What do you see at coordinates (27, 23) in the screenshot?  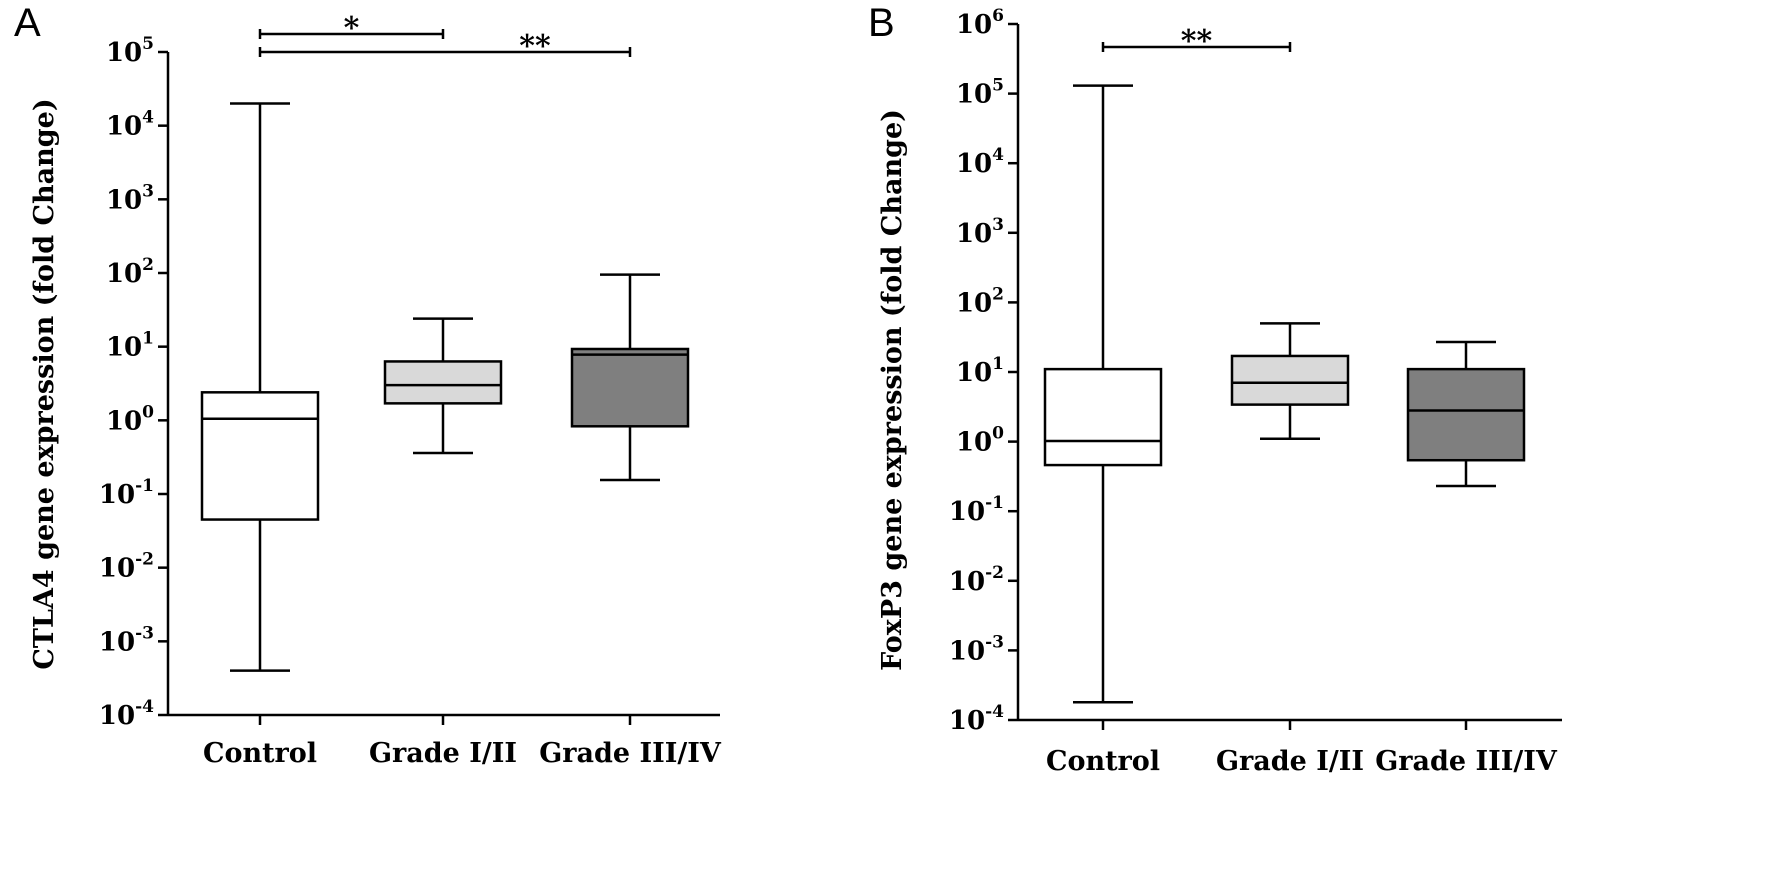 I see `panel-label: A` at bounding box center [27, 23].